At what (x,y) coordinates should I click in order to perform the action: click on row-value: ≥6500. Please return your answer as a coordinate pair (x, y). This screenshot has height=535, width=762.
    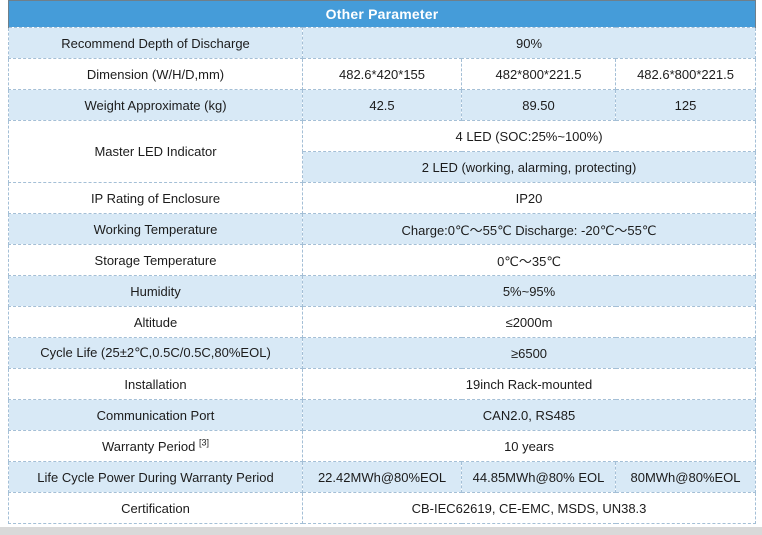
    Looking at the image, I should click on (529, 353).